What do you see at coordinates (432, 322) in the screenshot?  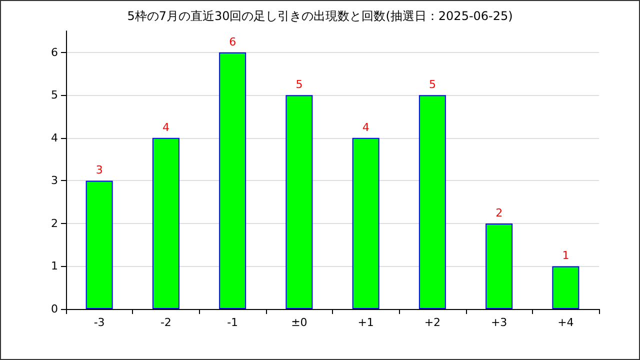 I see `x-tick-label: +2` at bounding box center [432, 322].